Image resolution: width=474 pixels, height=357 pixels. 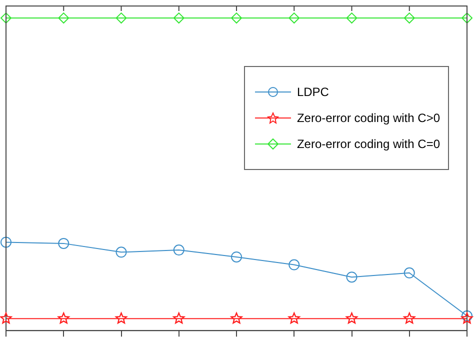 What do you see at coordinates (368, 144) in the screenshot?
I see `legend-label: Zero-error coding with C=0` at bounding box center [368, 144].